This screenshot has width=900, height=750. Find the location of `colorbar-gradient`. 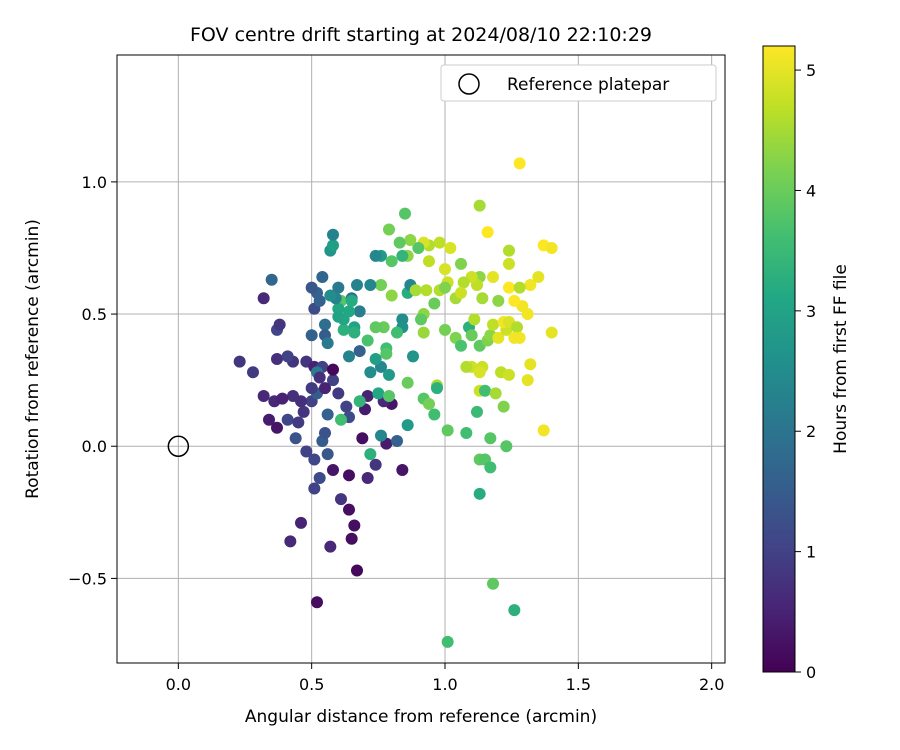

colorbar-gradient is located at coordinates (779, 359).